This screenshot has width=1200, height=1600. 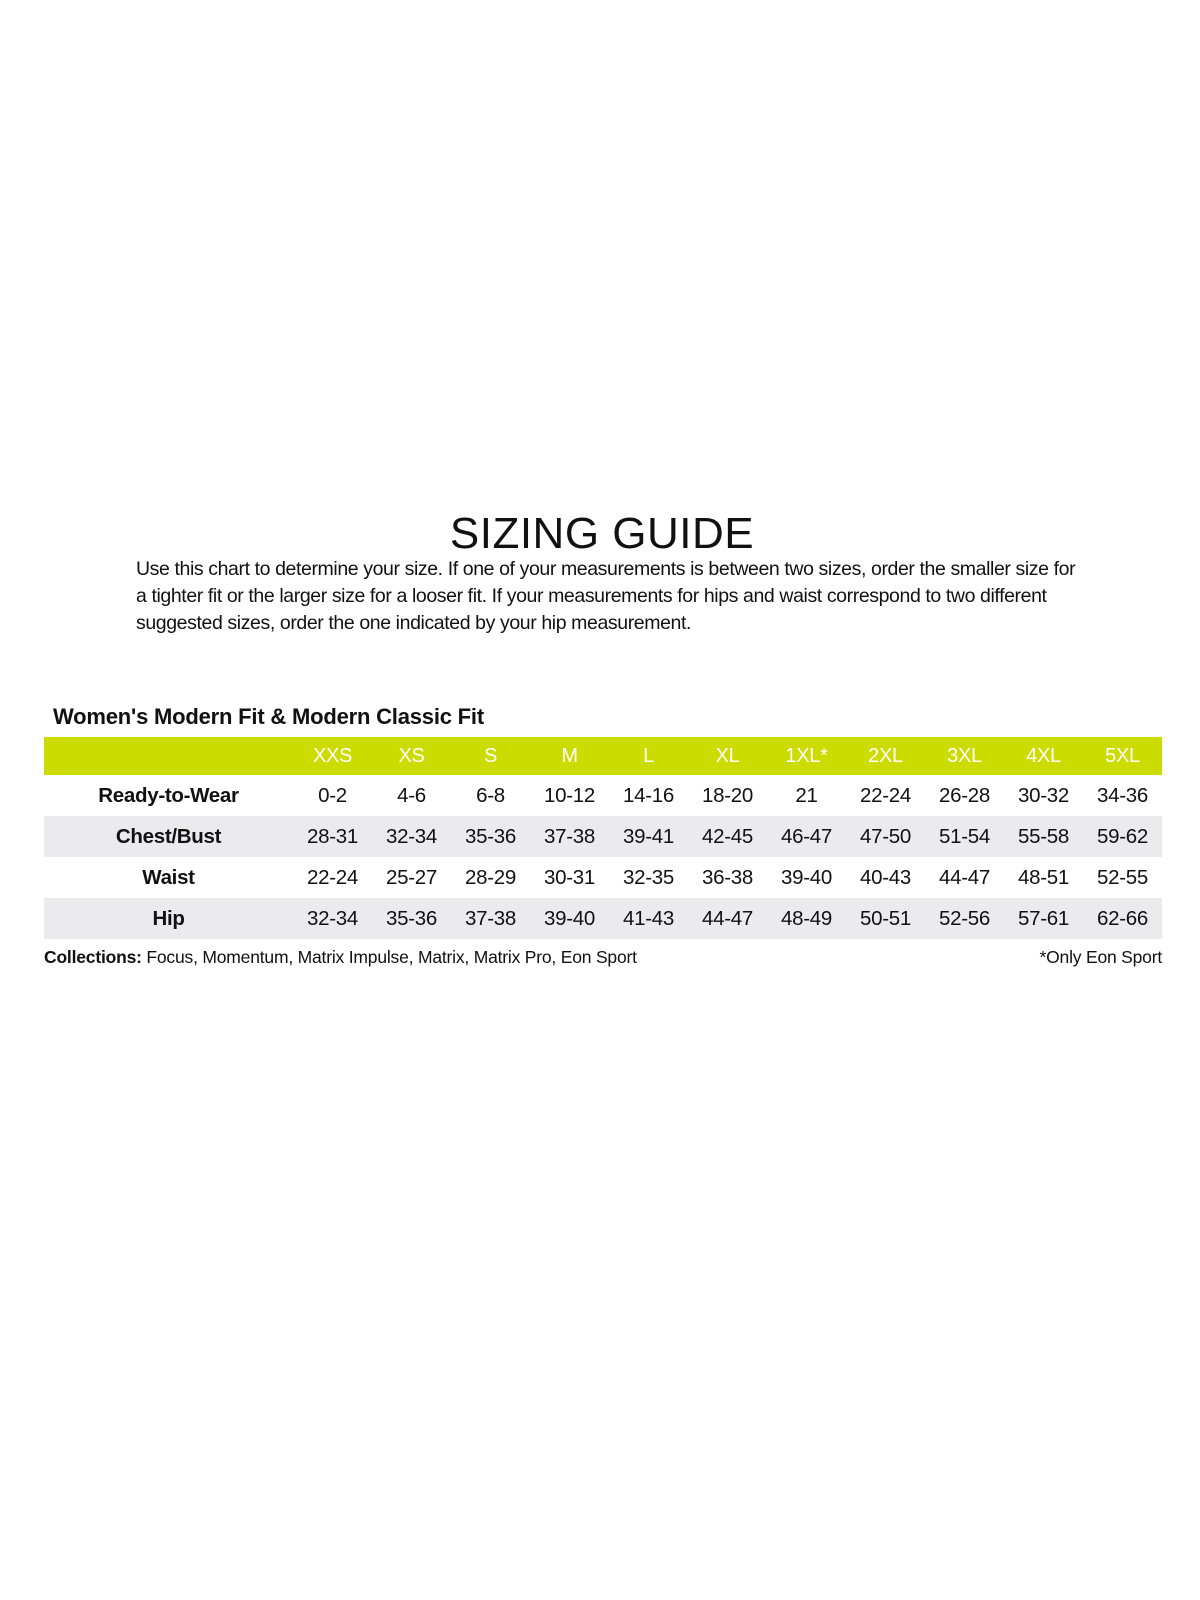 I want to click on measurement-cell: 28-31, so click(x=332, y=836).